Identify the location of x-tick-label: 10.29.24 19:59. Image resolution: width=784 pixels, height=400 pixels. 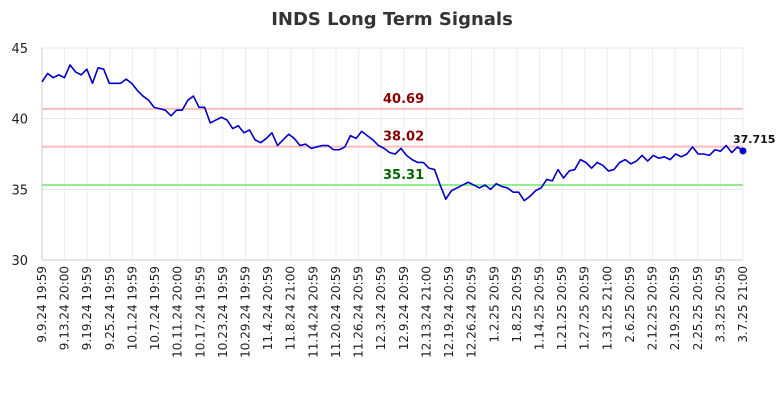
(246, 312).